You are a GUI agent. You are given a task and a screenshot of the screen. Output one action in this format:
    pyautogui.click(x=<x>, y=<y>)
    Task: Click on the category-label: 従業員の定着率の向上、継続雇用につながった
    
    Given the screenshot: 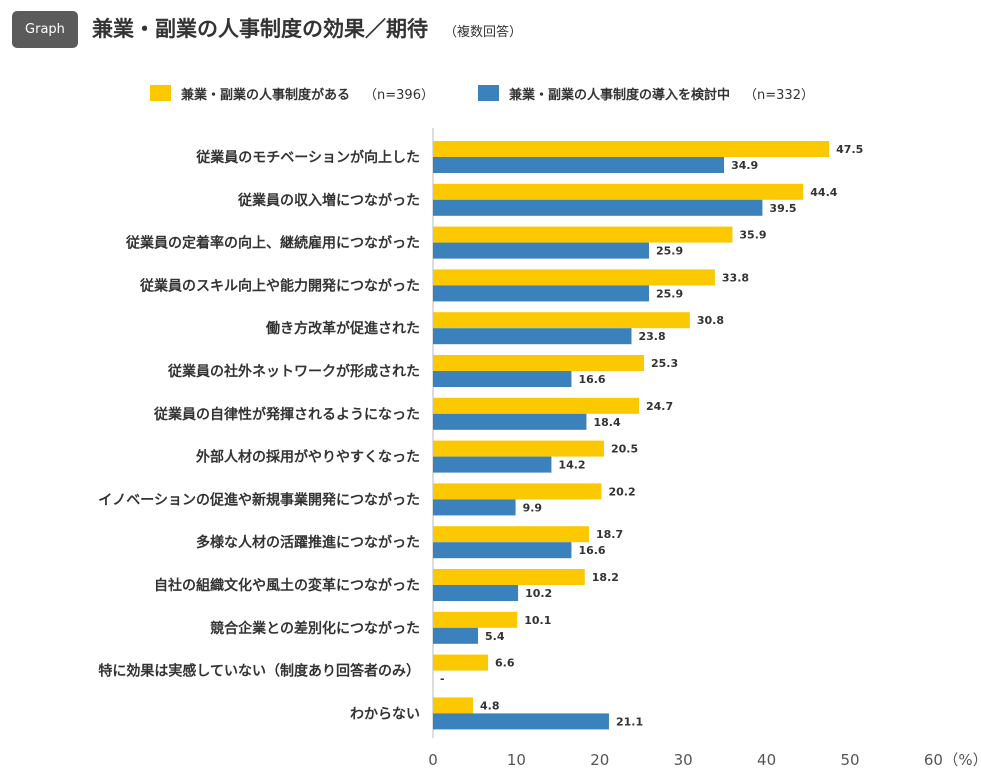 What is the action you would take?
    pyautogui.click(x=272, y=243)
    